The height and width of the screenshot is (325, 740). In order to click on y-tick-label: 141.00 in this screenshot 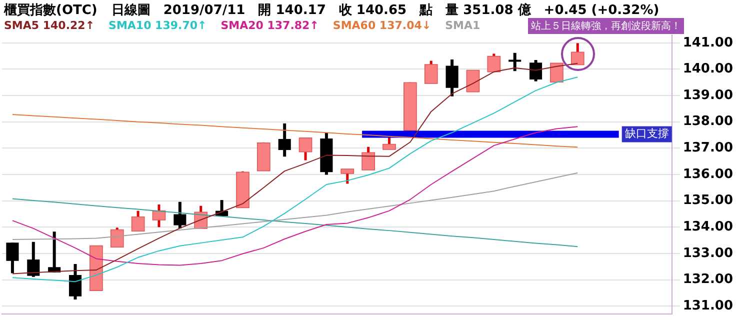, I will do `click(708, 42)`.